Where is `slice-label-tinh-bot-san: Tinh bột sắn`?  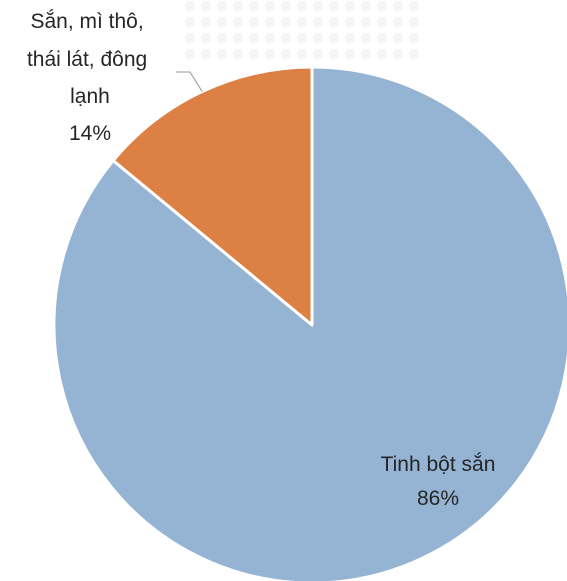
slice-label-tinh-bot-san: Tinh bột sắn is located at coordinates (438, 464).